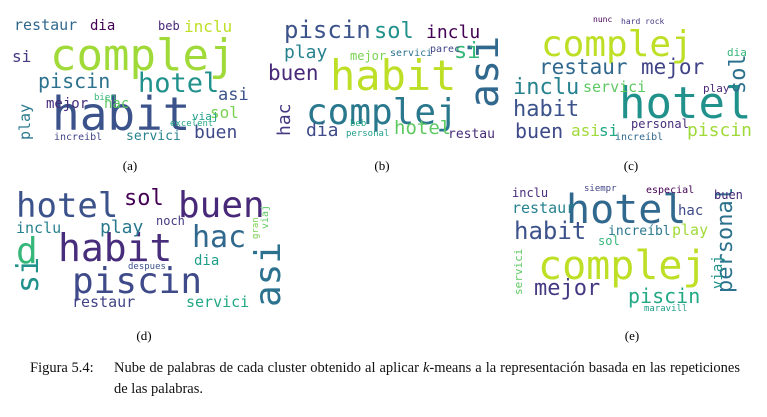 The image size is (767, 417). I want to click on word: hard rock, so click(643, 21).